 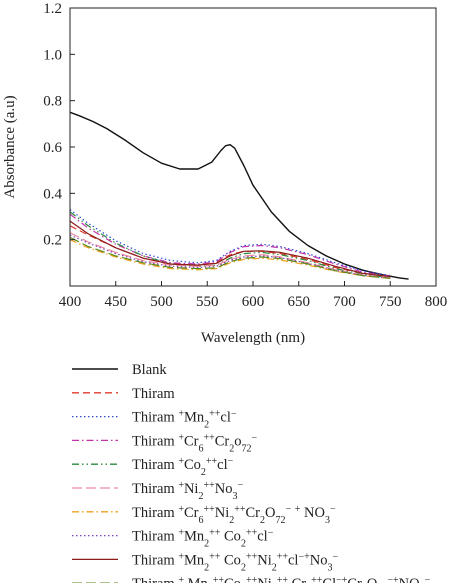 What do you see at coordinates (253, 302) in the screenshot?
I see `x-tick-label: 600` at bounding box center [253, 302].